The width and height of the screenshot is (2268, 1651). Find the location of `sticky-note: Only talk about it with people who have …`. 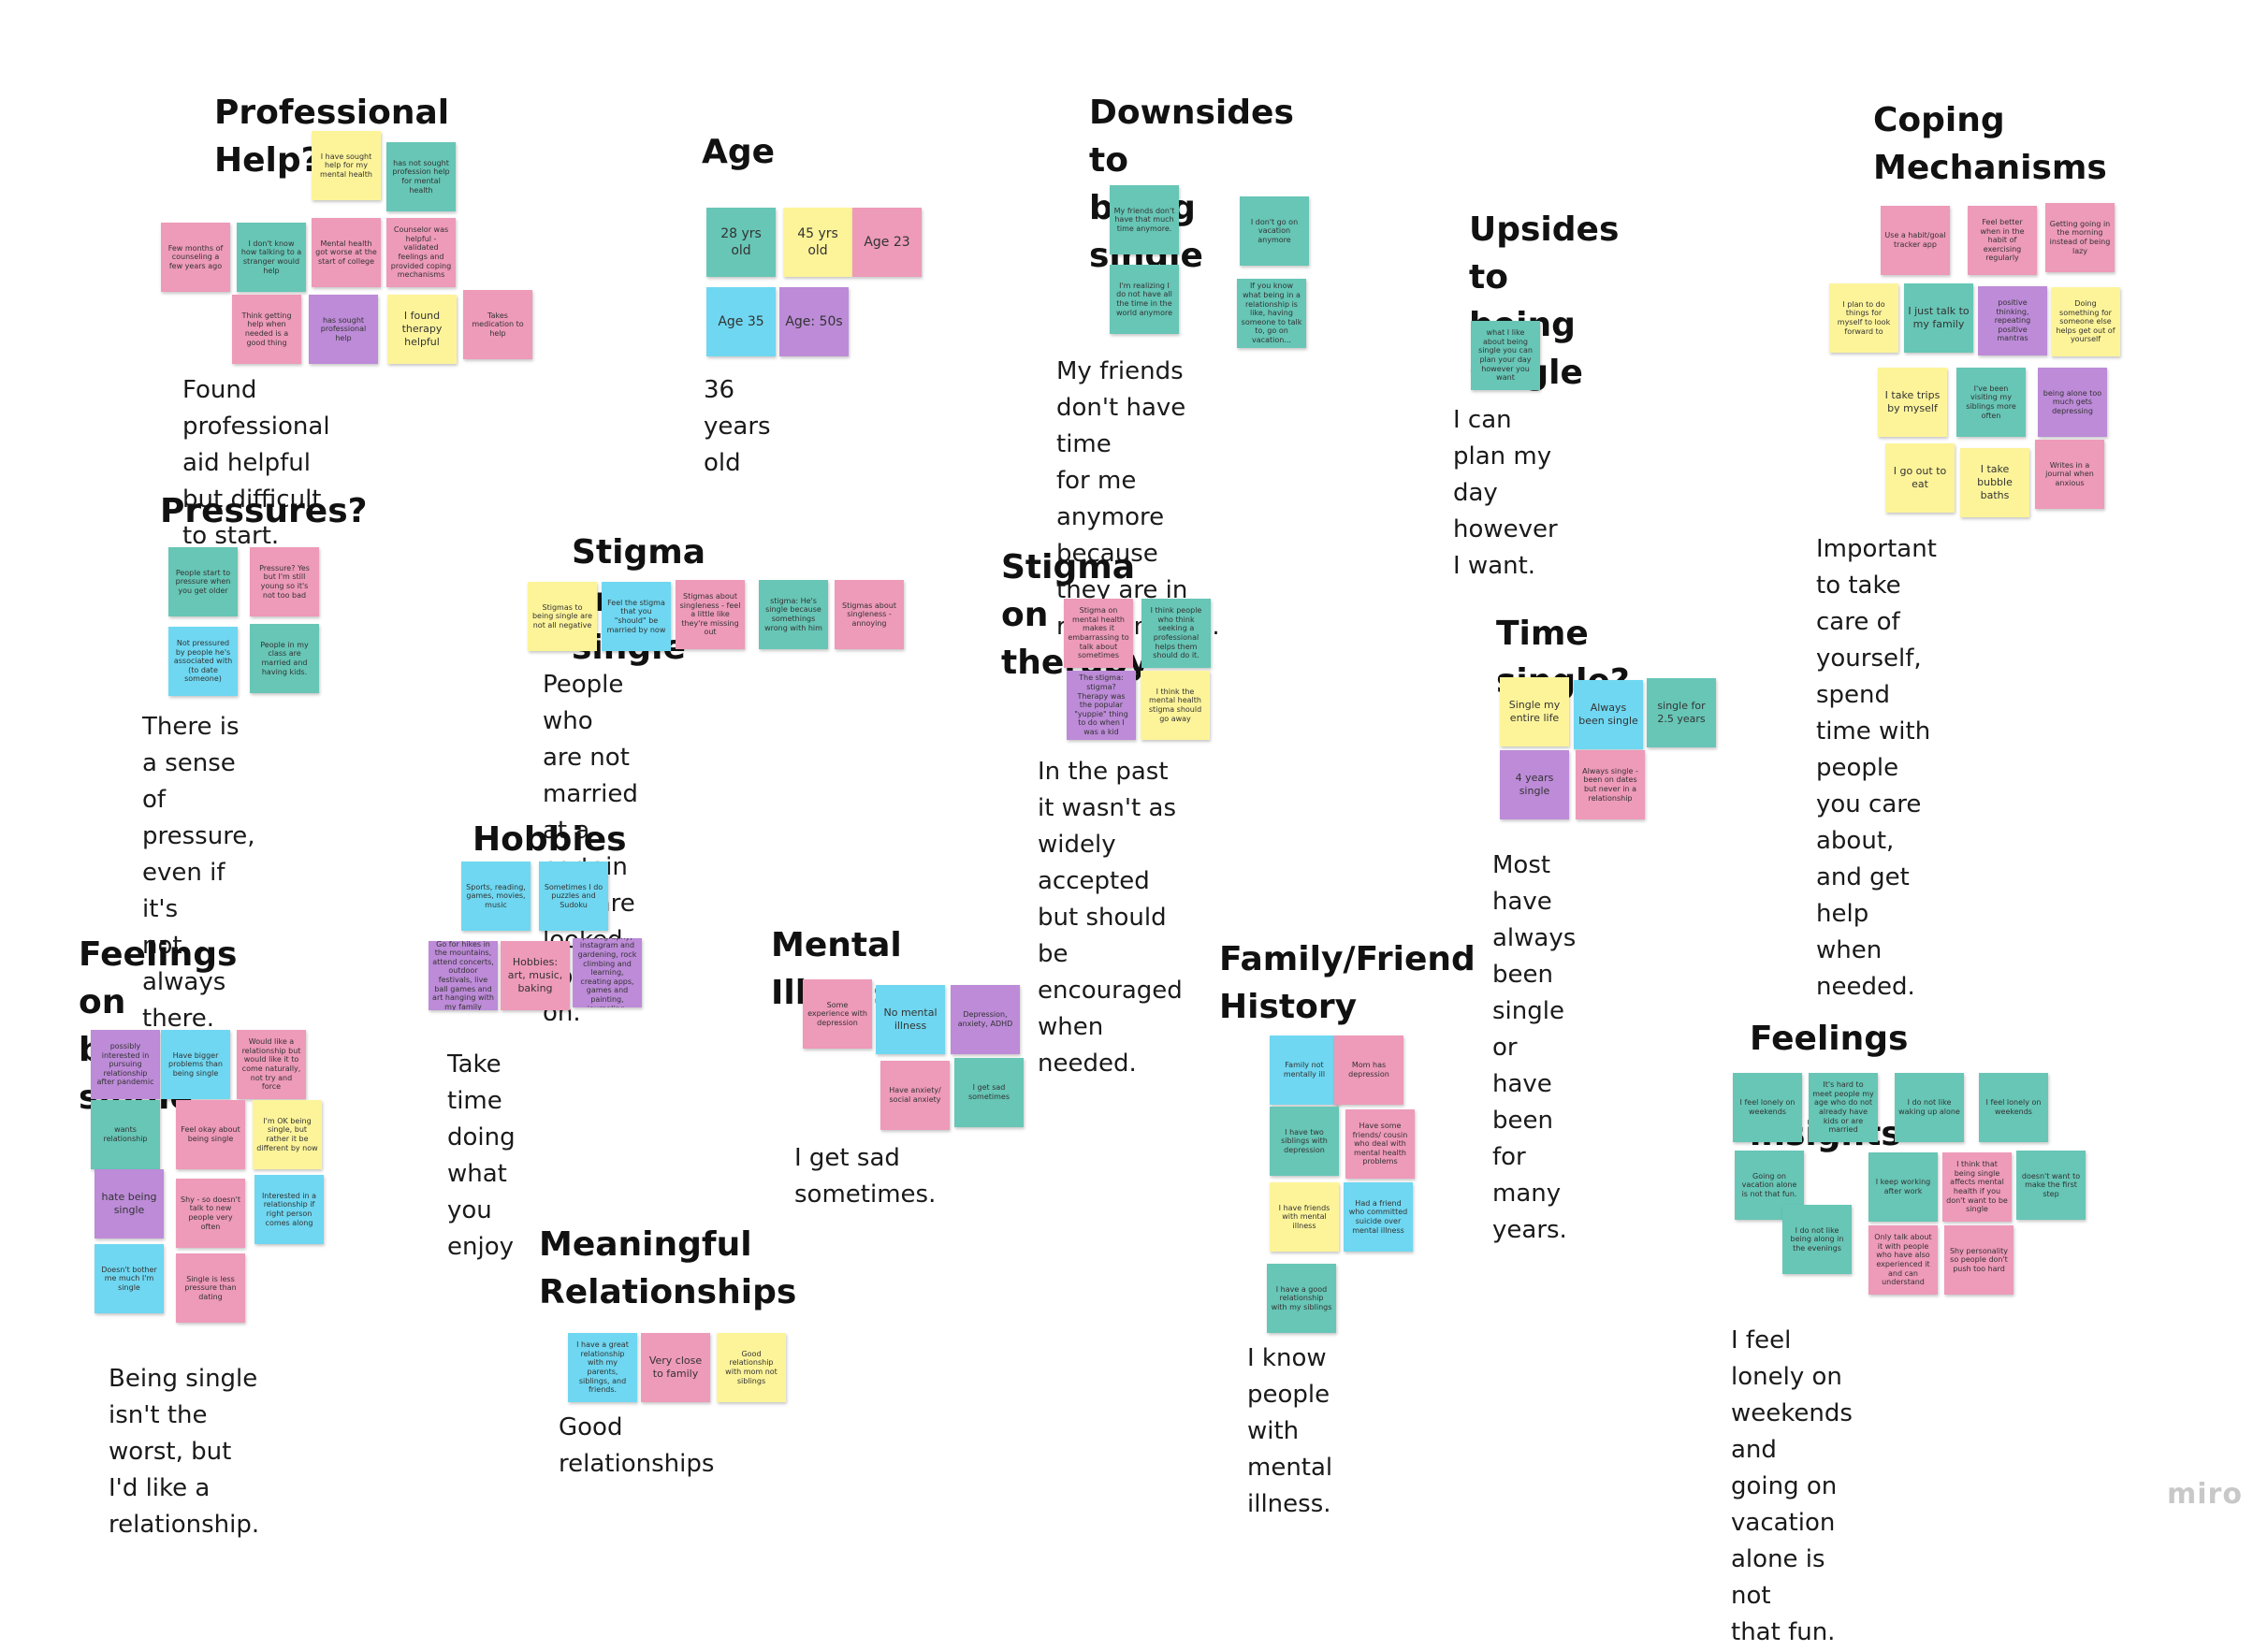

sticky-note: Only talk about it with people who have … is located at coordinates (1903, 1260).